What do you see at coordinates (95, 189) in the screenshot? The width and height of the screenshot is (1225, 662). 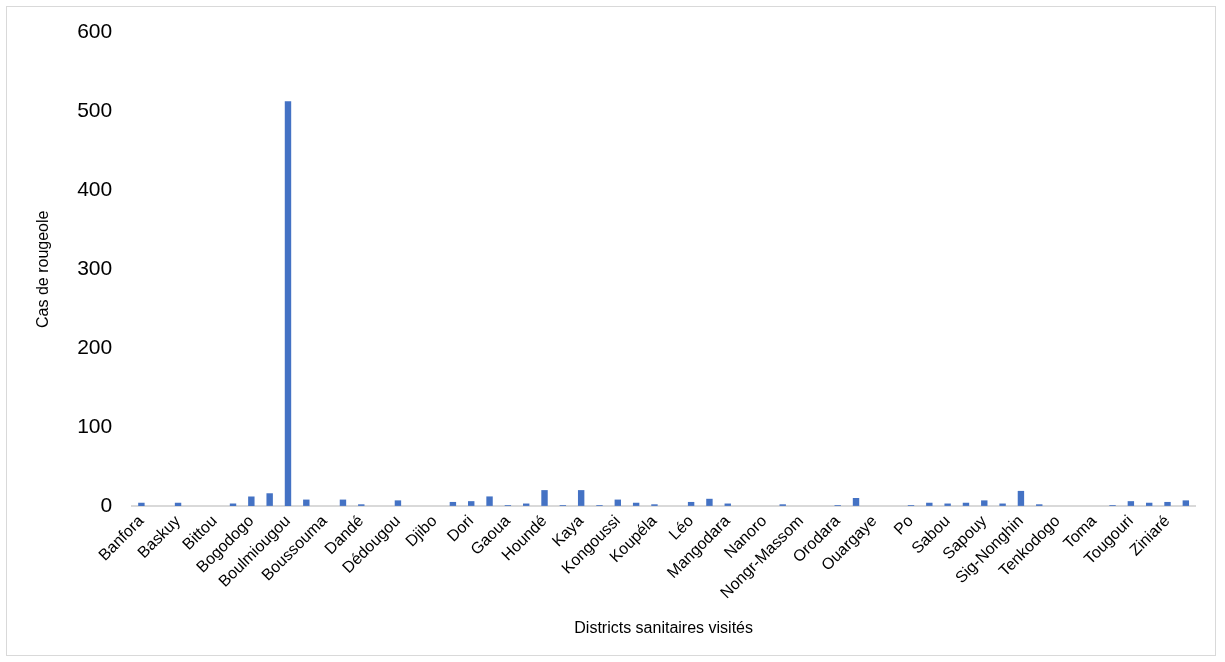 I see `y-tick-label: 400` at bounding box center [95, 189].